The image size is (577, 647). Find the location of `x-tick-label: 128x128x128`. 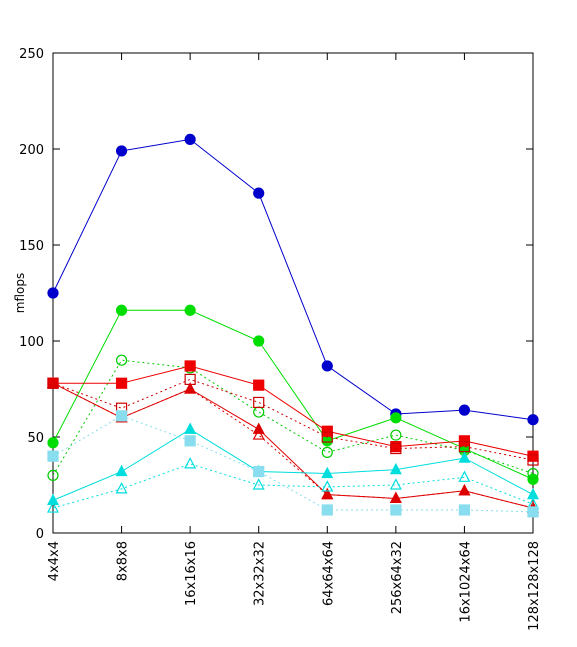

x-tick-label: 128x128x128 is located at coordinates (534, 586).